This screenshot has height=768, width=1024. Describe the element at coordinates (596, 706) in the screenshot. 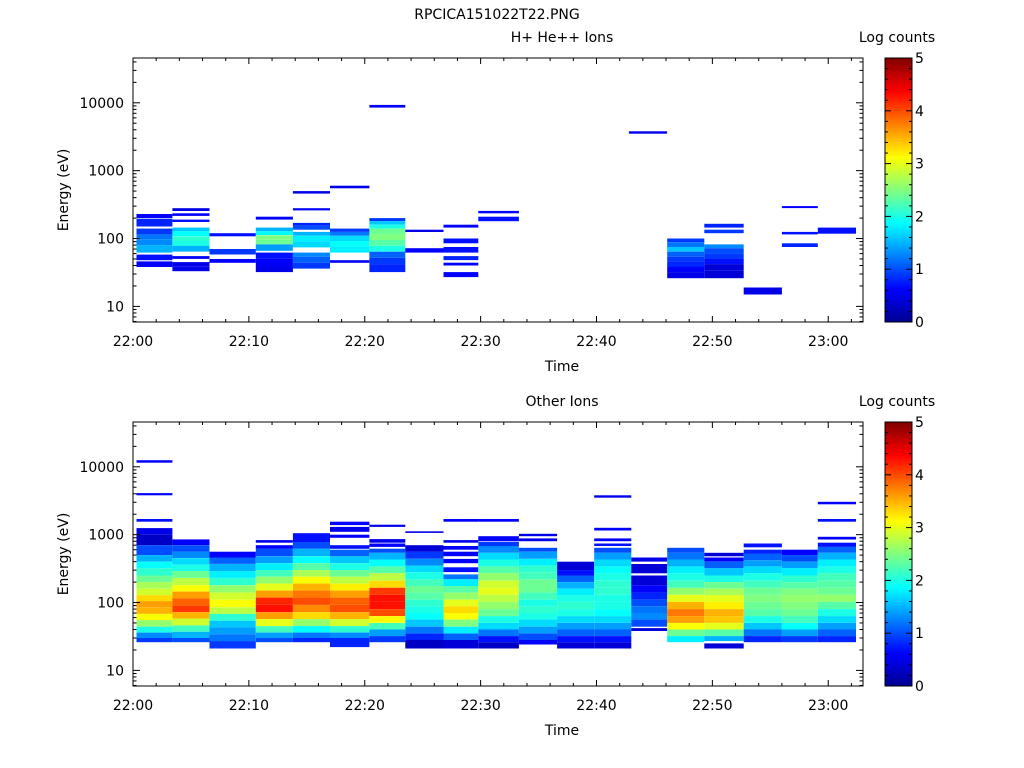

I see `x-tick-label: 22:40` at that location.